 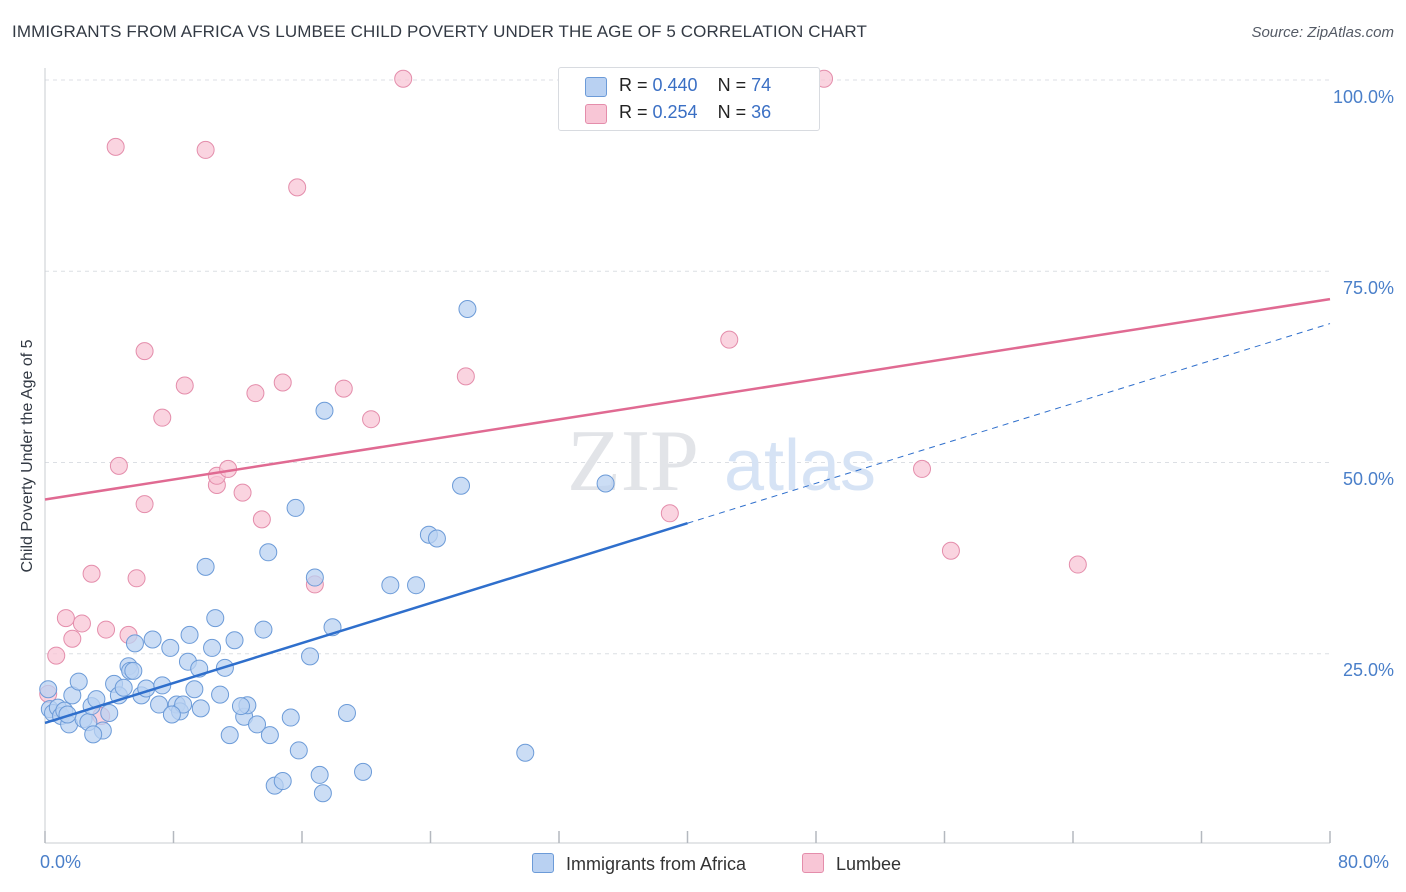 I want to click on x-tick-80: 80.0%, so click(x=1364, y=862).